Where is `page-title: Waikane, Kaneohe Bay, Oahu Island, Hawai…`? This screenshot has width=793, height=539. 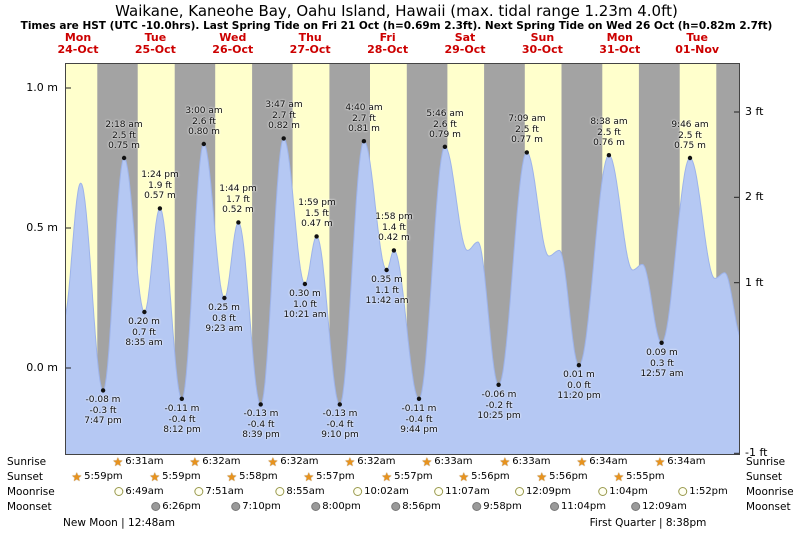 page-title: Waikane, Kaneohe Bay, Oahu Island, Hawai… is located at coordinates (396, 11).